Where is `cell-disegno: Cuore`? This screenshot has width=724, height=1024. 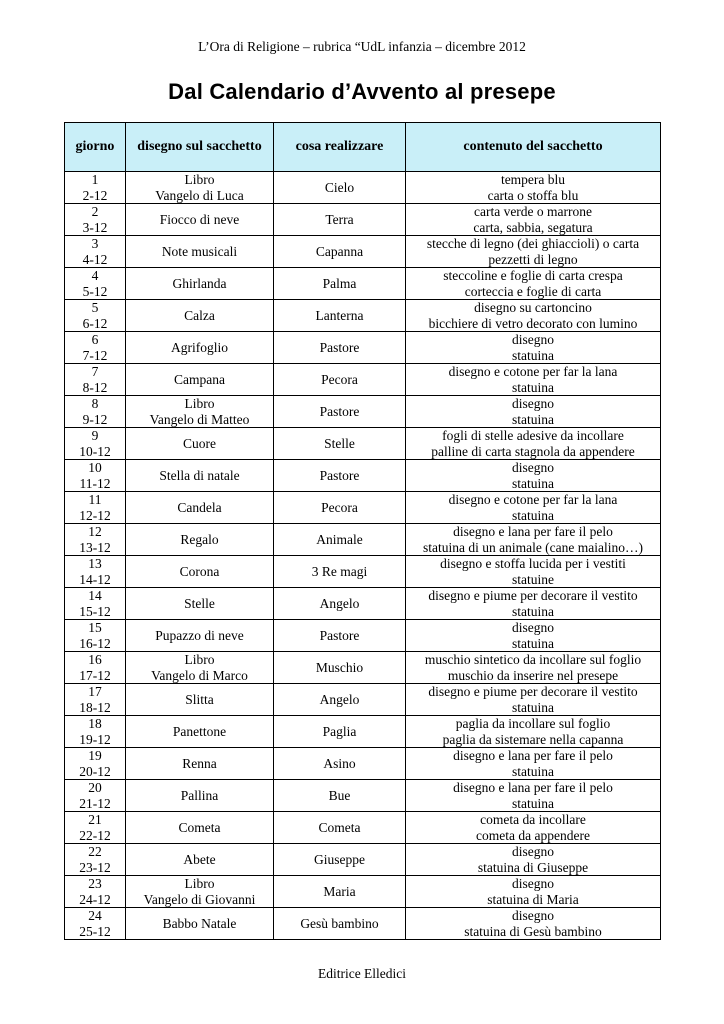
cell-disegno: Cuore is located at coordinates (199, 443).